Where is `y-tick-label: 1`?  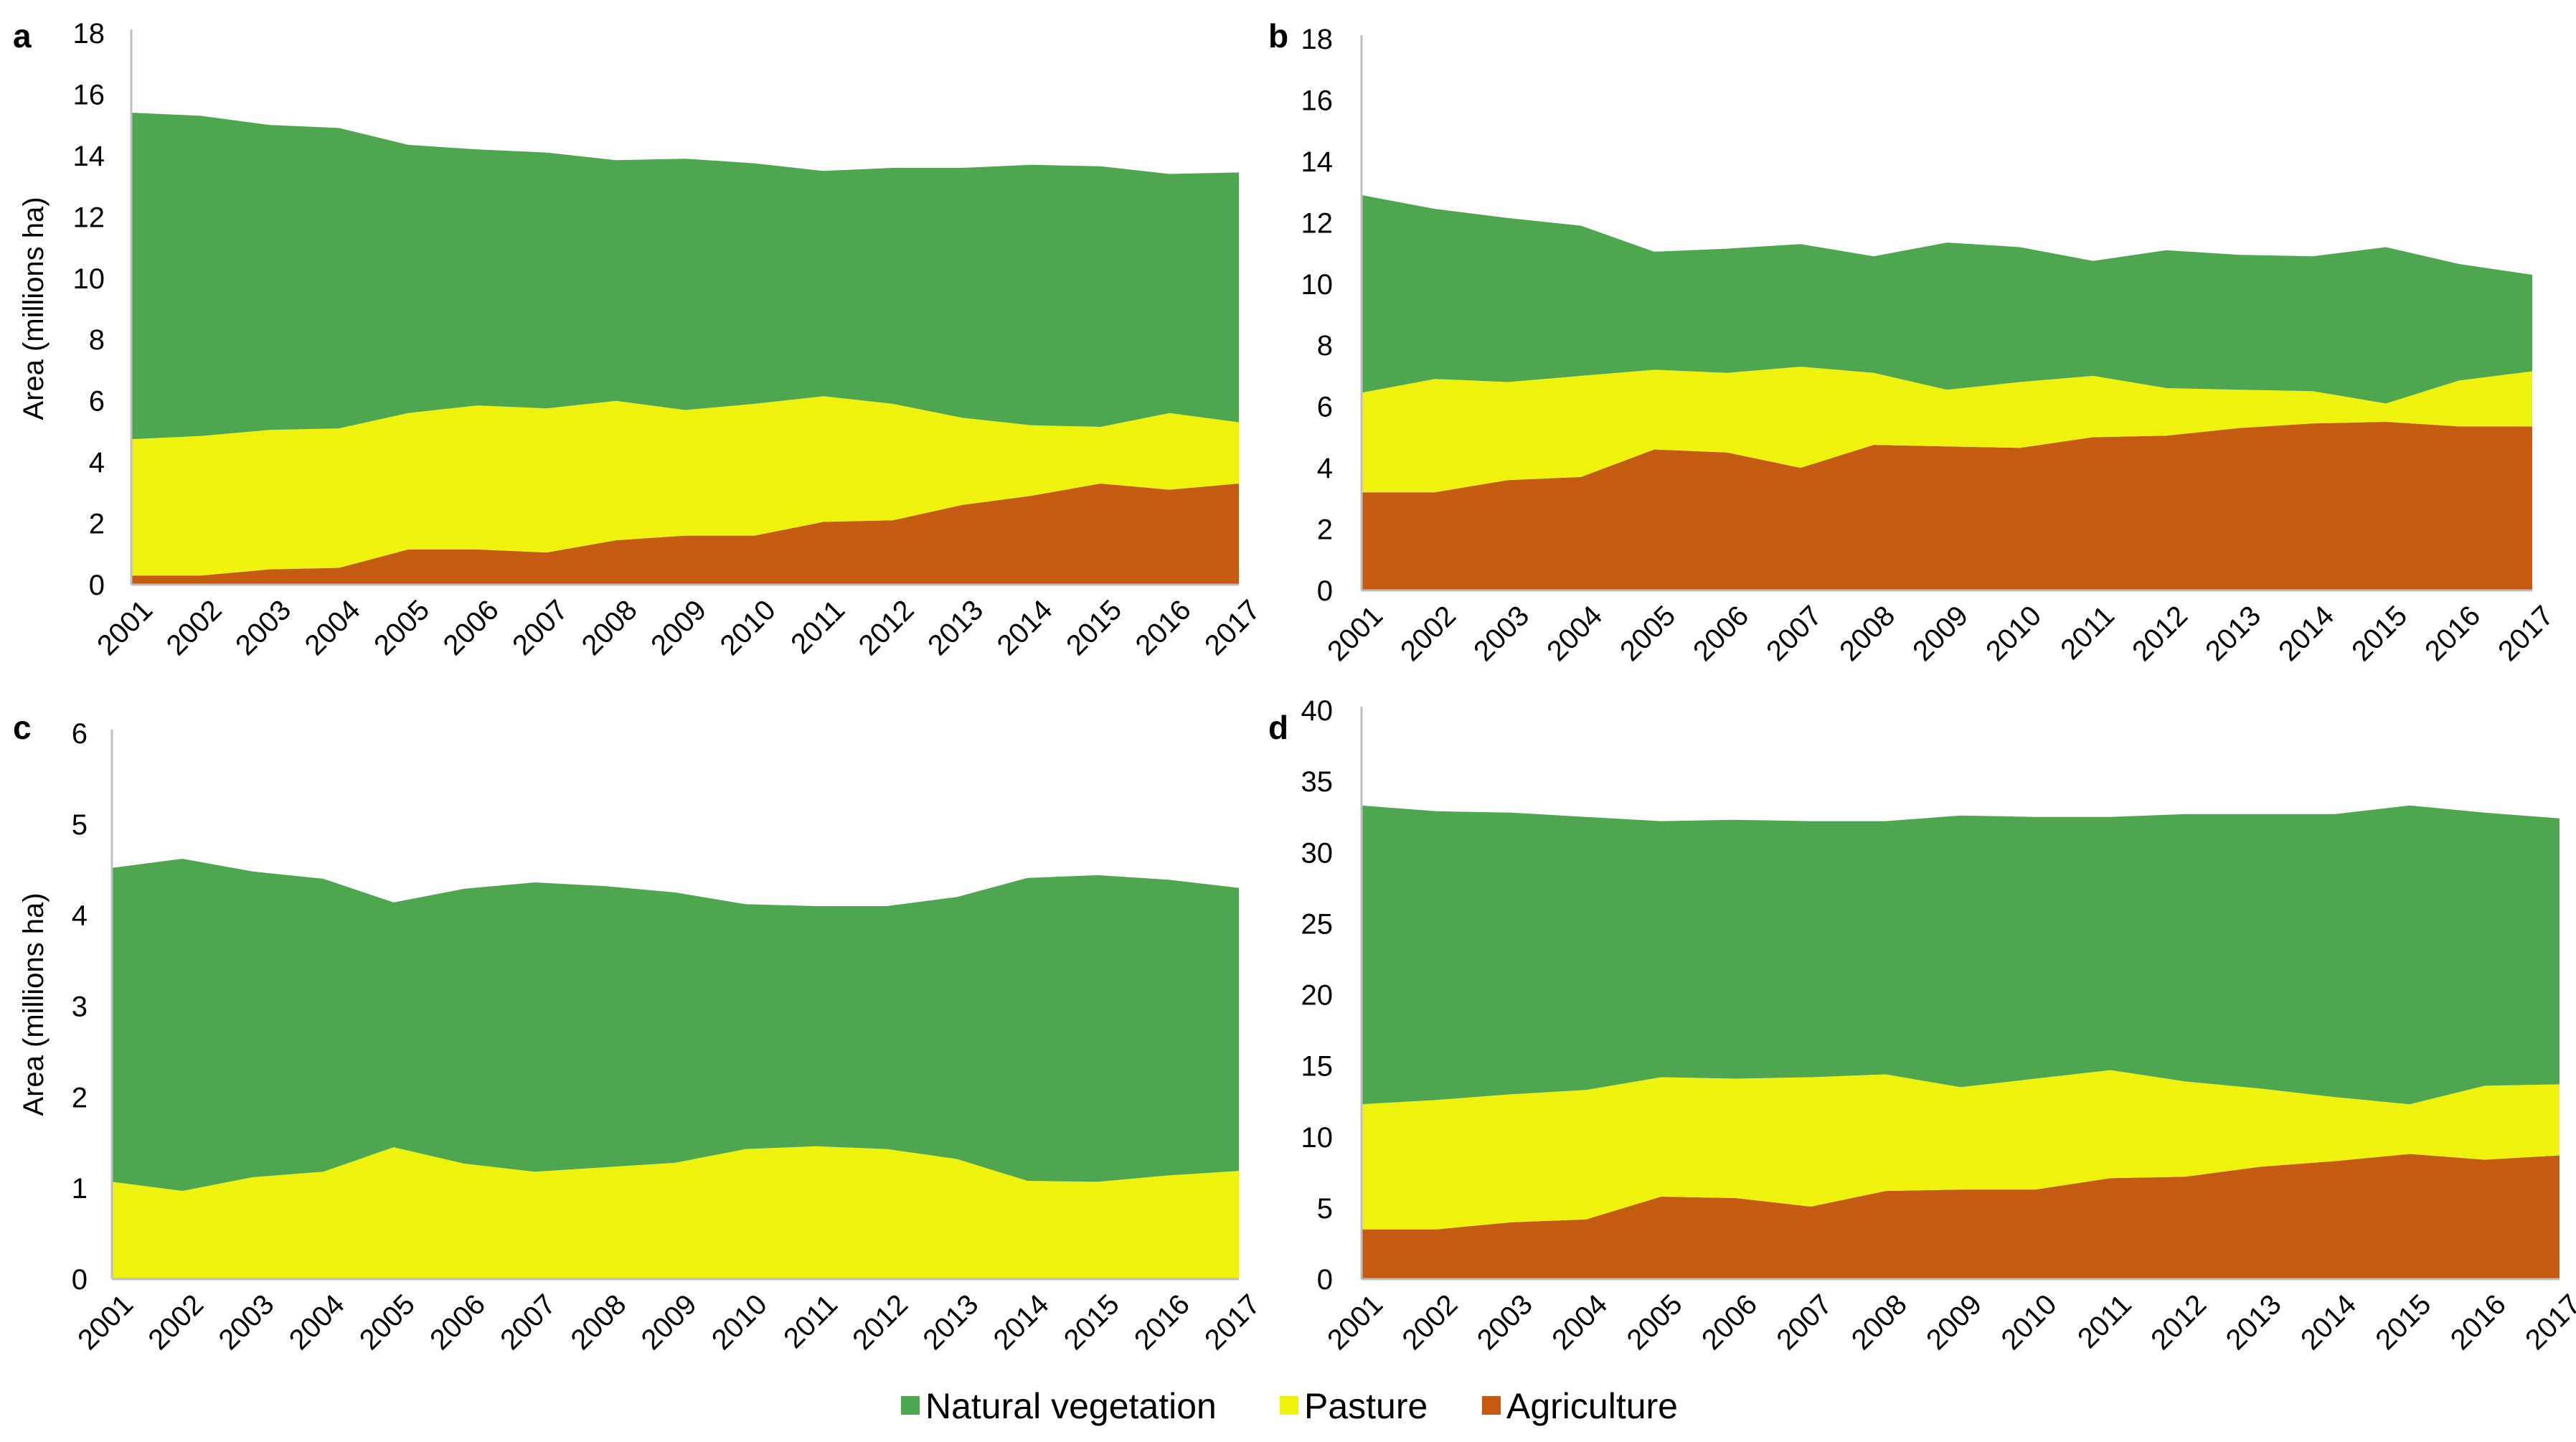 y-tick-label: 1 is located at coordinates (80, 1189).